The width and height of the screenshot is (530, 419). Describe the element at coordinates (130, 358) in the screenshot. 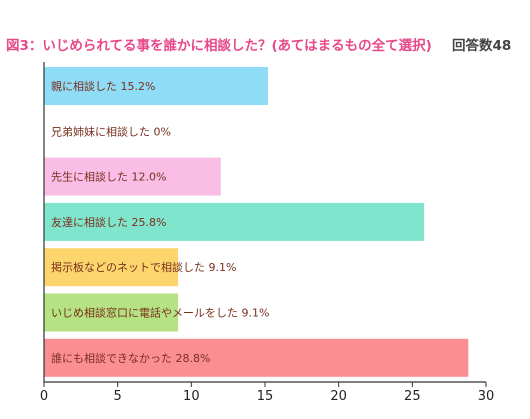

I see `bar-label-7: 誰にも相談できなかった 28.8%` at that location.